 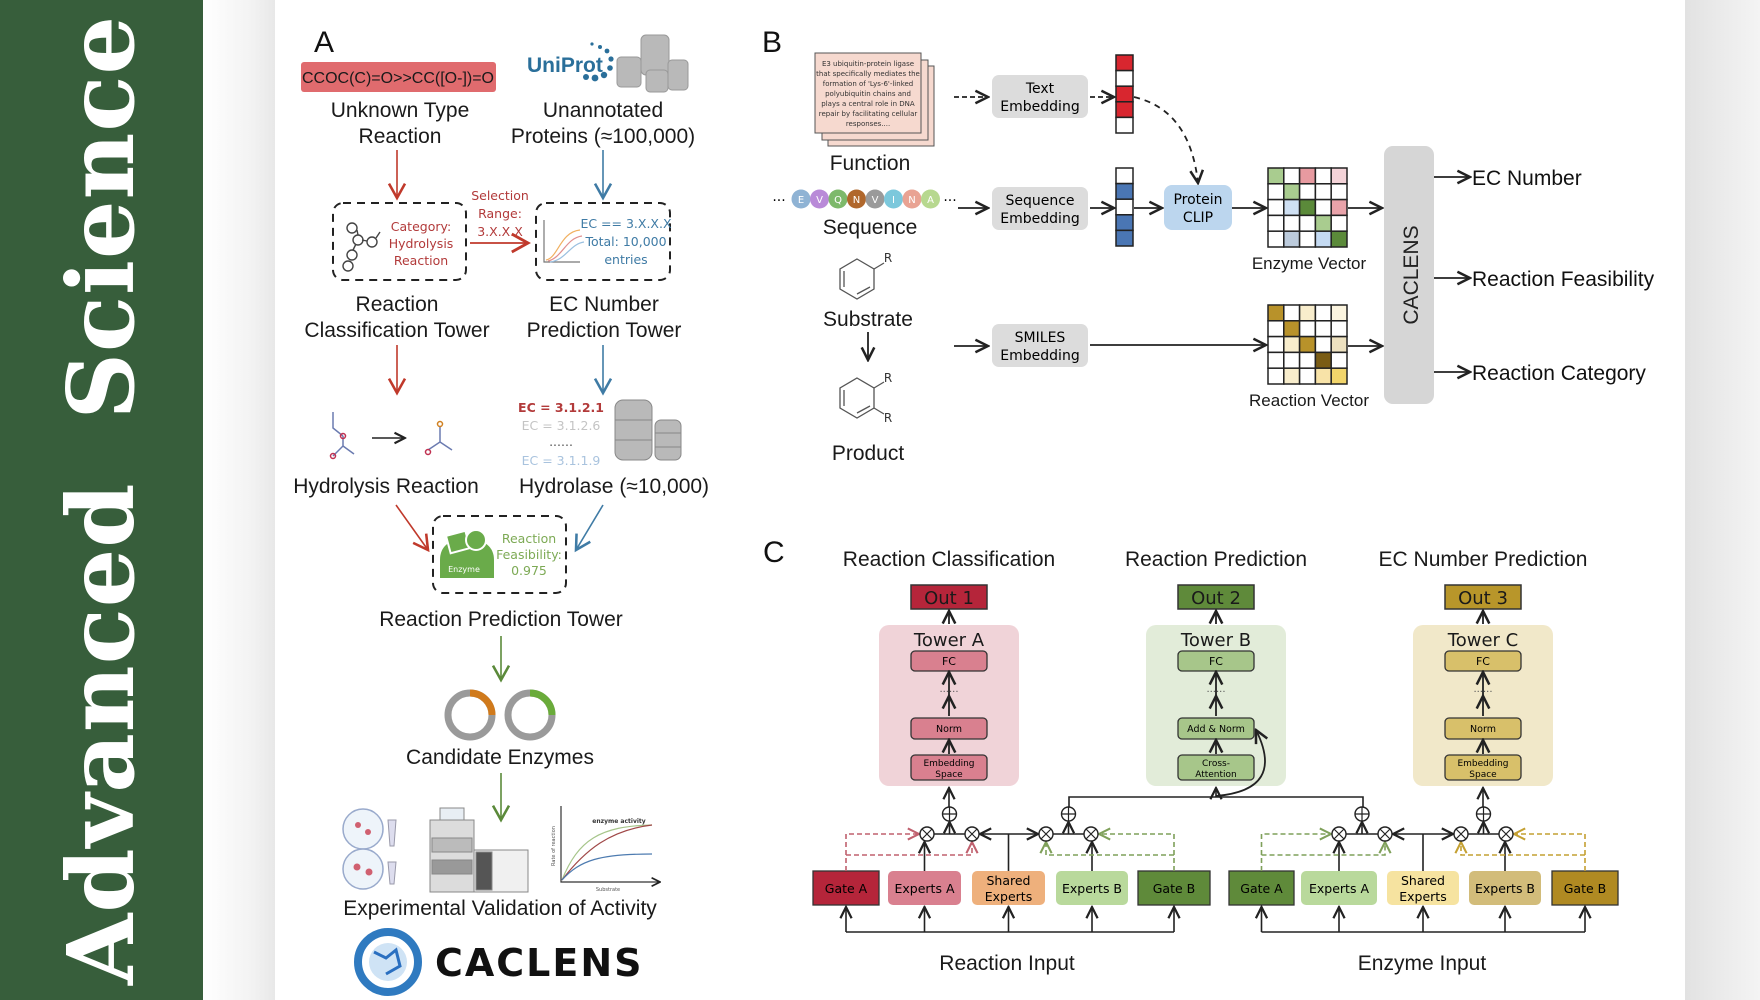 What do you see at coordinates (1559, 373) in the screenshot?
I see `output-reaction-category: Reaction Category` at bounding box center [1559, 373].